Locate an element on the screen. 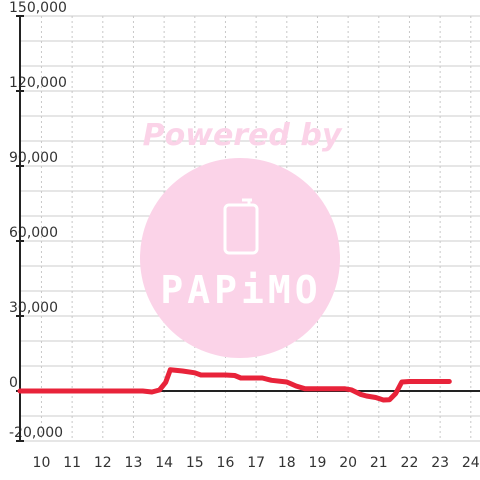  x-tick-label: 10 is located at coordinates (42, 463).